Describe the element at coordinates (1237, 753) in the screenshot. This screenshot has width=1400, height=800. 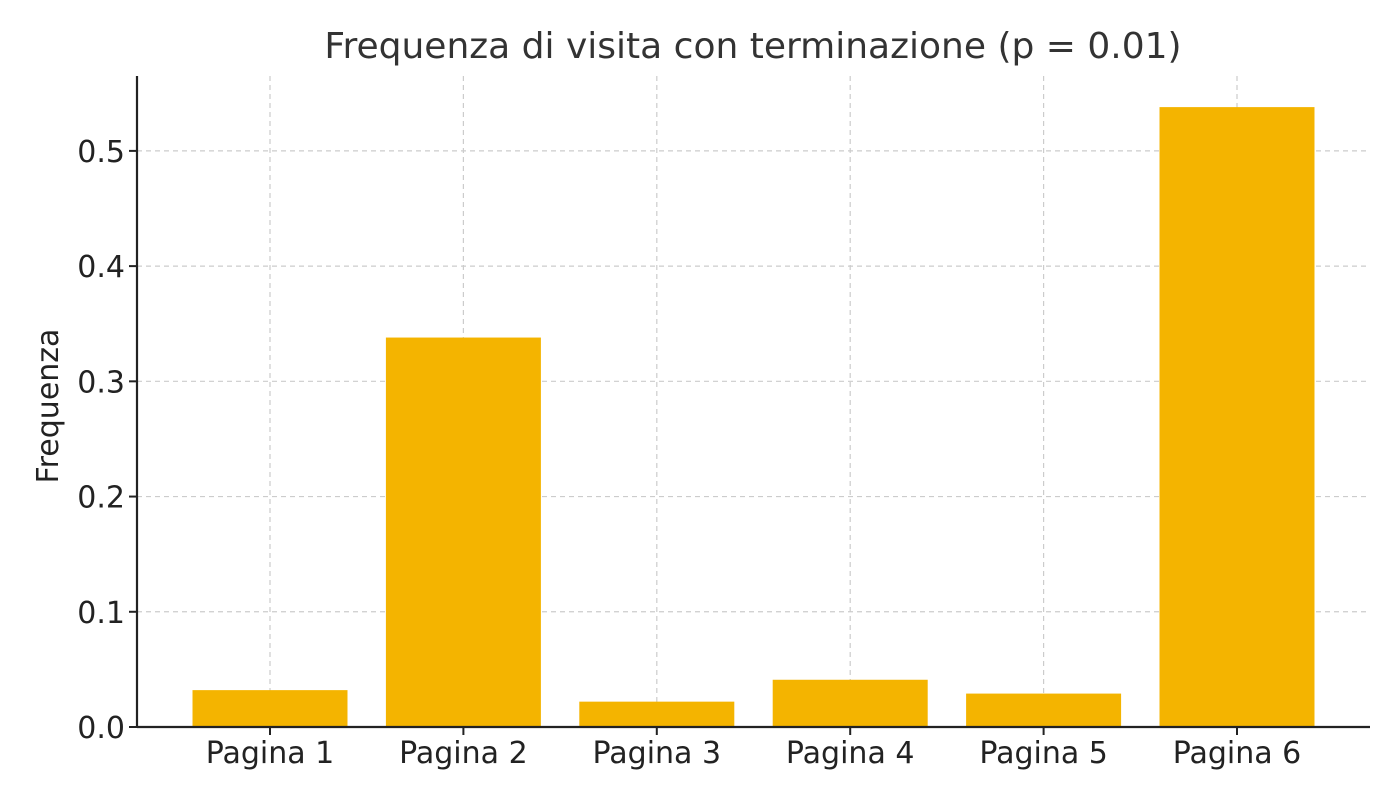
I see `x-tick-label: Pagina 6` at that location.